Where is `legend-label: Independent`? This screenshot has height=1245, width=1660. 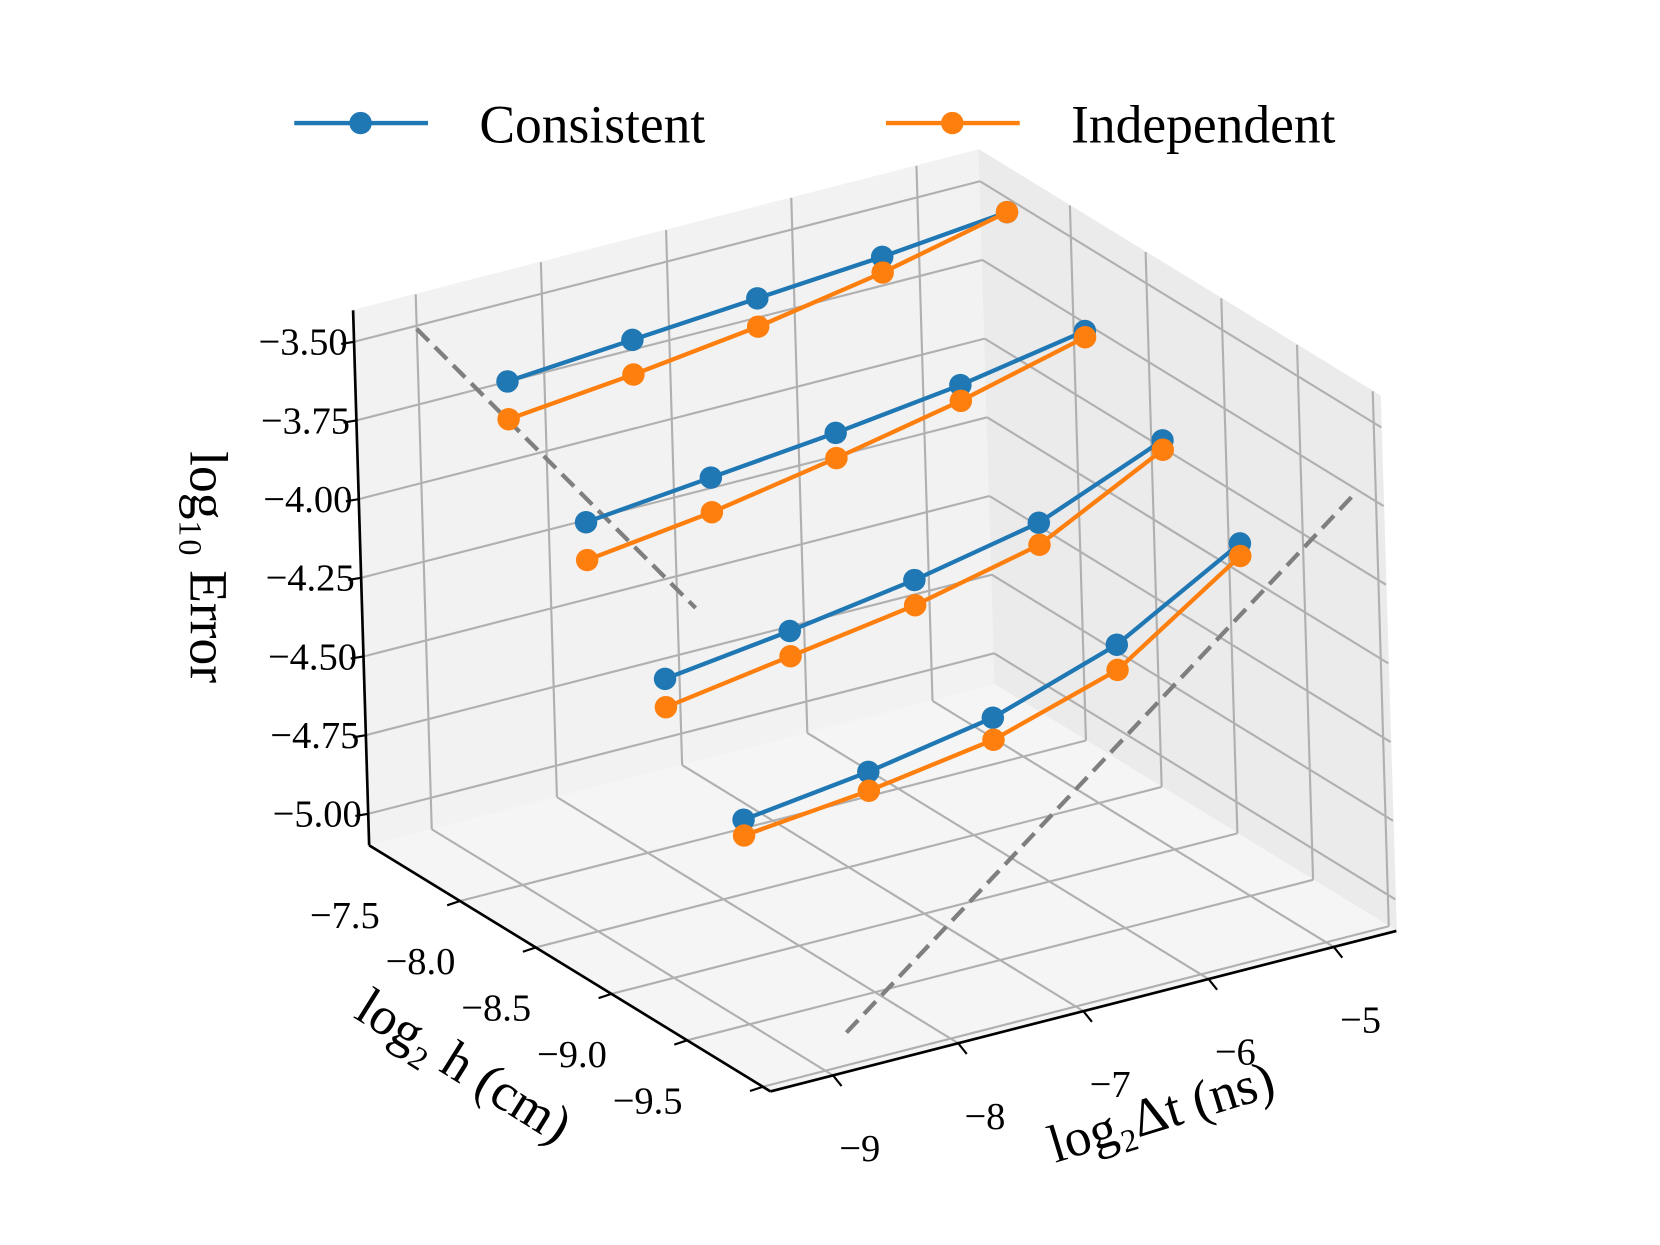
legend-label: Independent is located at coordinates (1203, 124).